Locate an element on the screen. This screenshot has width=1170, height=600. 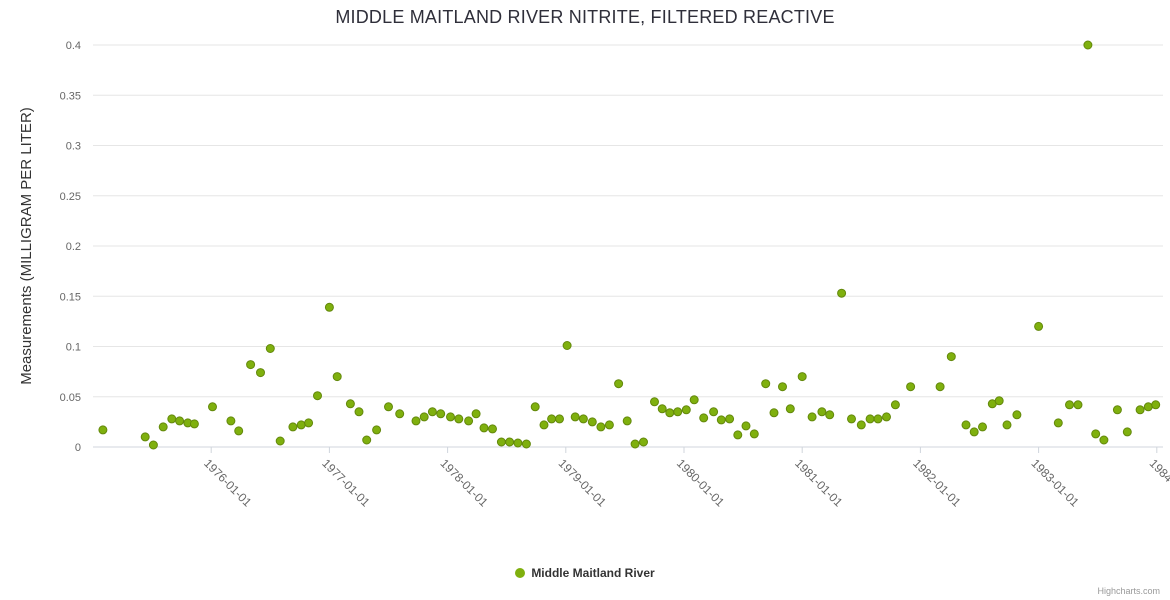
highcharts-credits-link: Highcharts.com is located at coordinates (1128, 591).